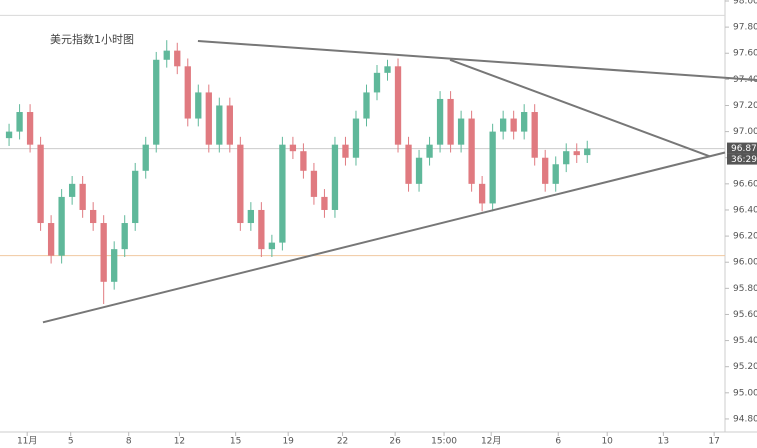 This screenshot has height=448, width=757. I want to click on countdown-box, so click(742, 159).